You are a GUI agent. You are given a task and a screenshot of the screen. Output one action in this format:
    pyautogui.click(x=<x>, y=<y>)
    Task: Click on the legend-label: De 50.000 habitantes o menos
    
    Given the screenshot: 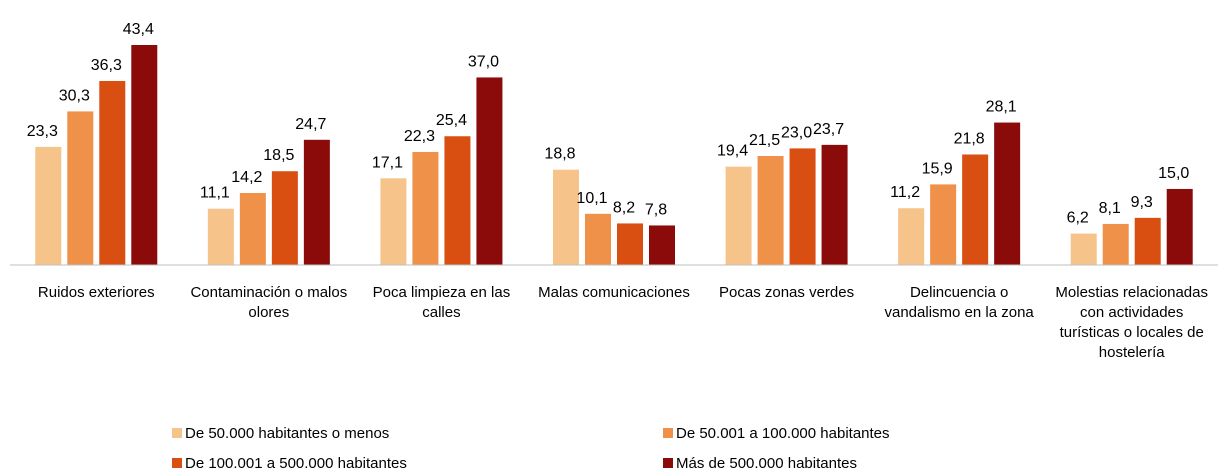 What is the action you would take?
    pyautogui.click(x=287, y=433)
    